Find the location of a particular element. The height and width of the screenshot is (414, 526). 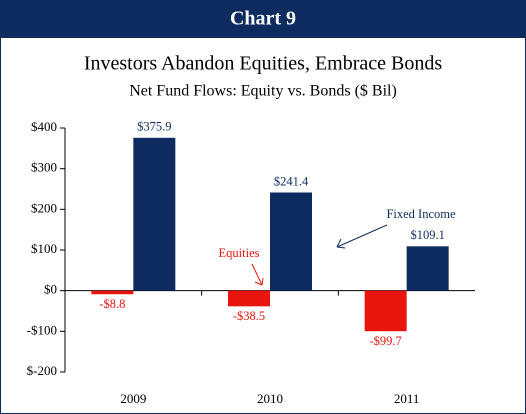

value-label: $109.1 is located at coordinates (427, 235).